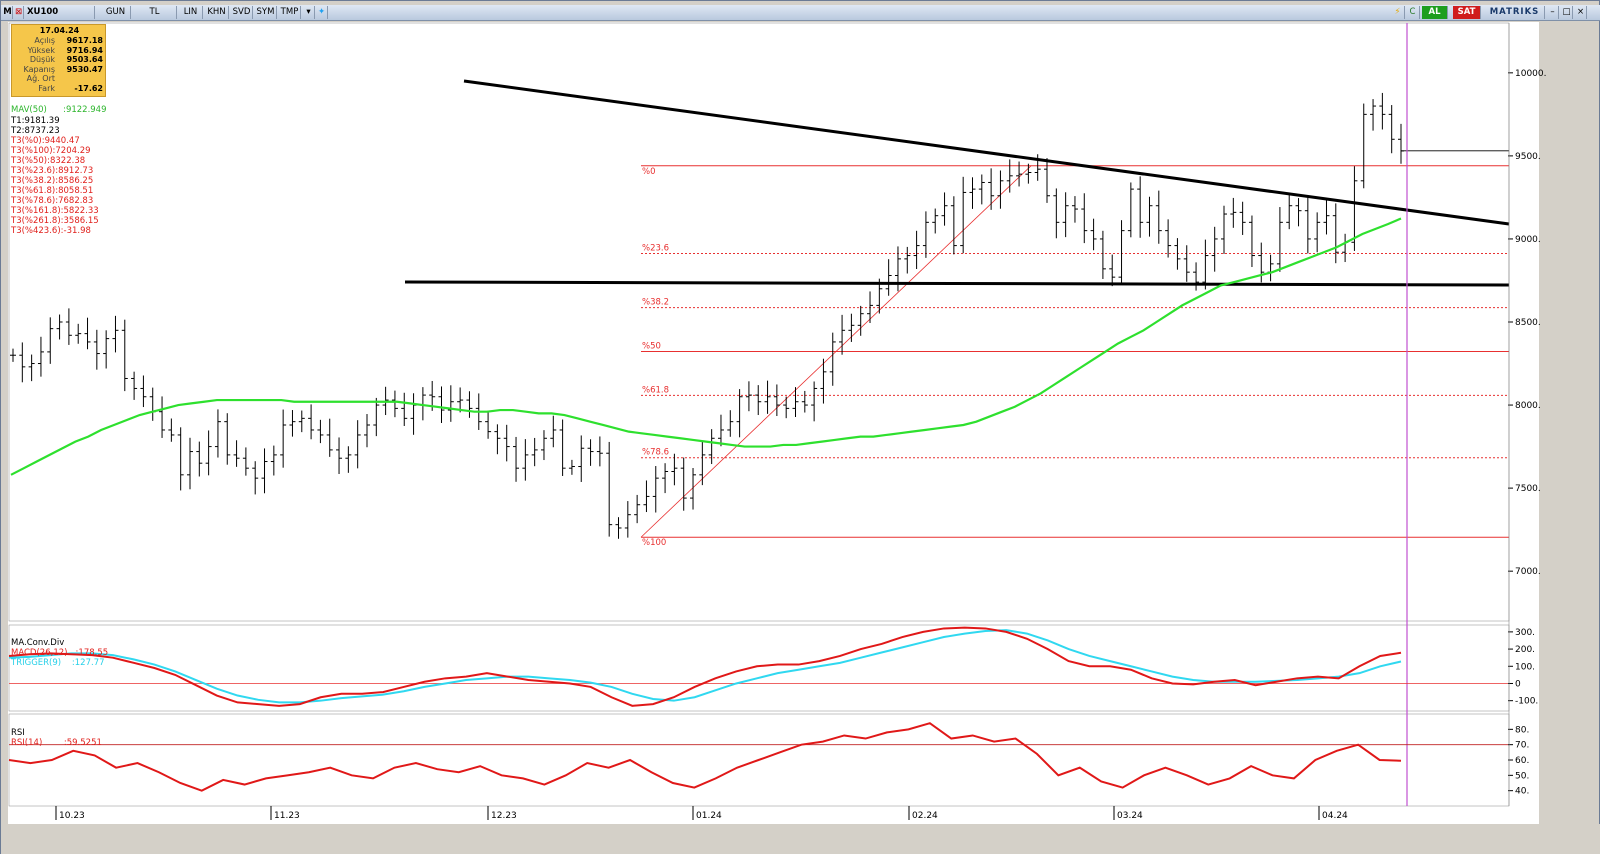 This screenshot has height=854, width=1600. Describe the element at coordinates (56, 743) in the screenshot. I see `rsi-legend: RSI(14) :59.5251` at that location.